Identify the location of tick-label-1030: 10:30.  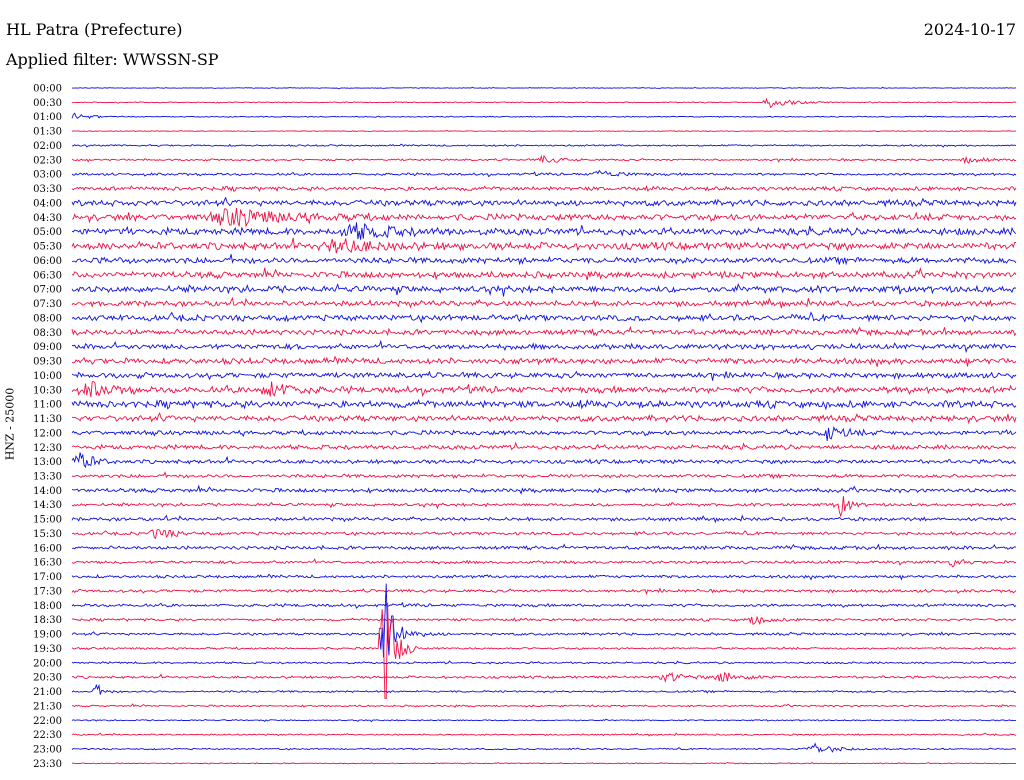
(47, 390).